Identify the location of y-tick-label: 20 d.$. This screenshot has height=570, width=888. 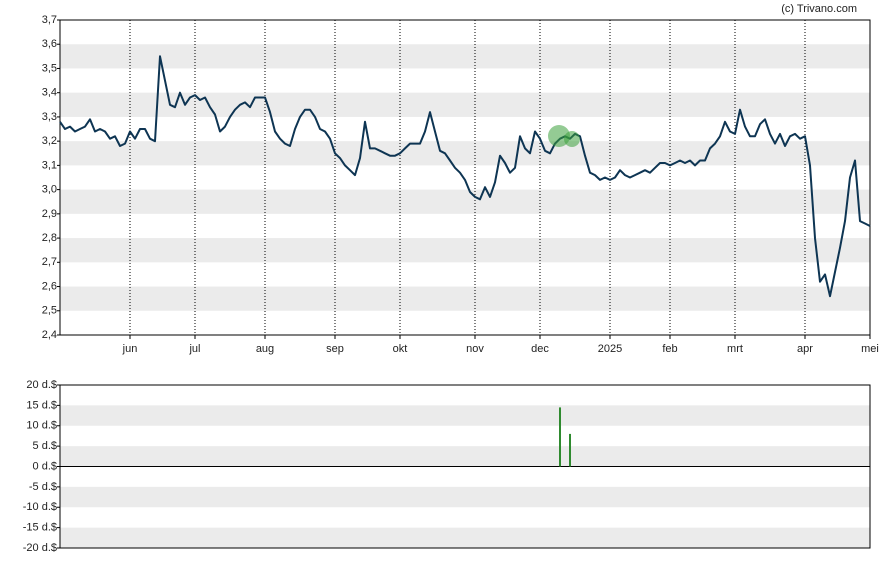
(41, 385).